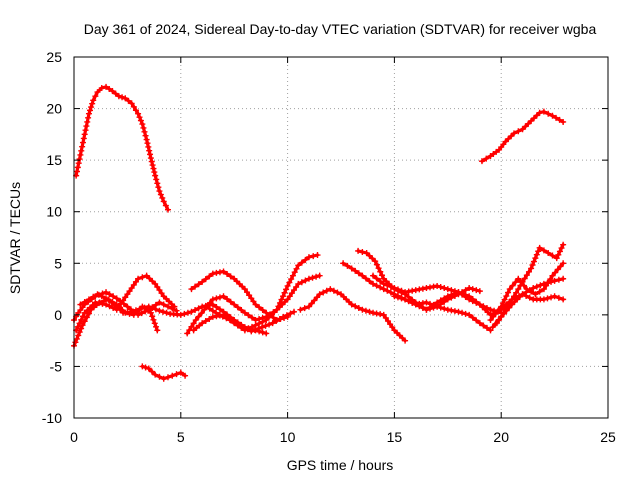 The width and height of the screenshot is (640, 480). Describe the element at coordinates (54, 57) in the screenshot. I see `y-tick-label: 25` at that location.